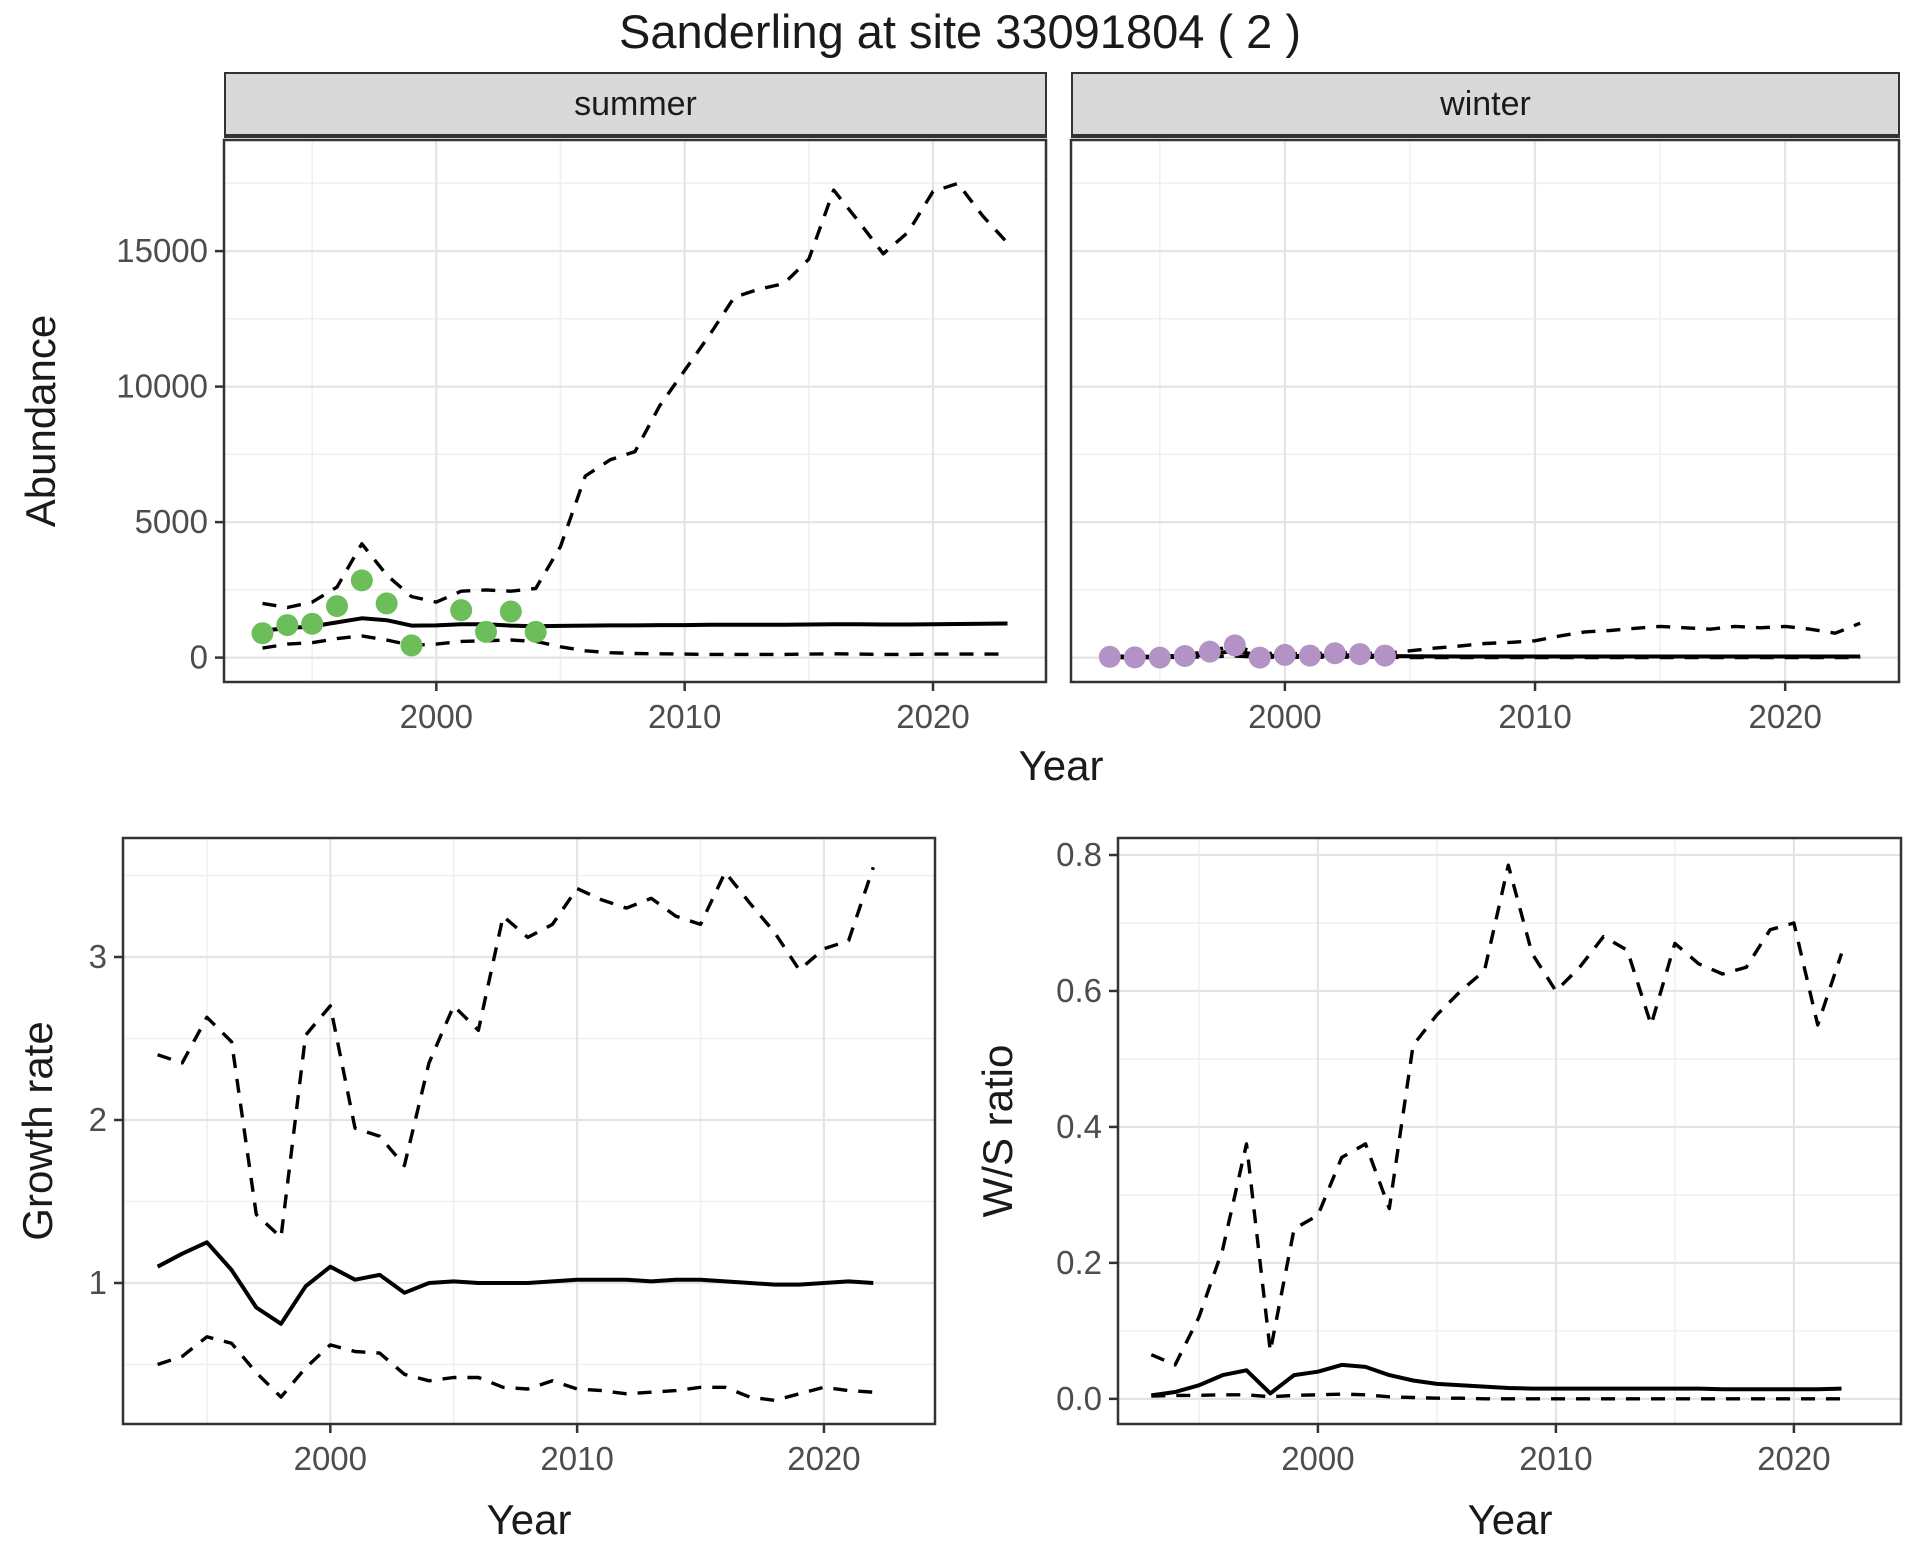 This screenshot has height=1560, width=1920. Describe the element at coordinates (1510, 1519) in the screenshot. I see `x-axis-title-year-ws: Year` at that location.